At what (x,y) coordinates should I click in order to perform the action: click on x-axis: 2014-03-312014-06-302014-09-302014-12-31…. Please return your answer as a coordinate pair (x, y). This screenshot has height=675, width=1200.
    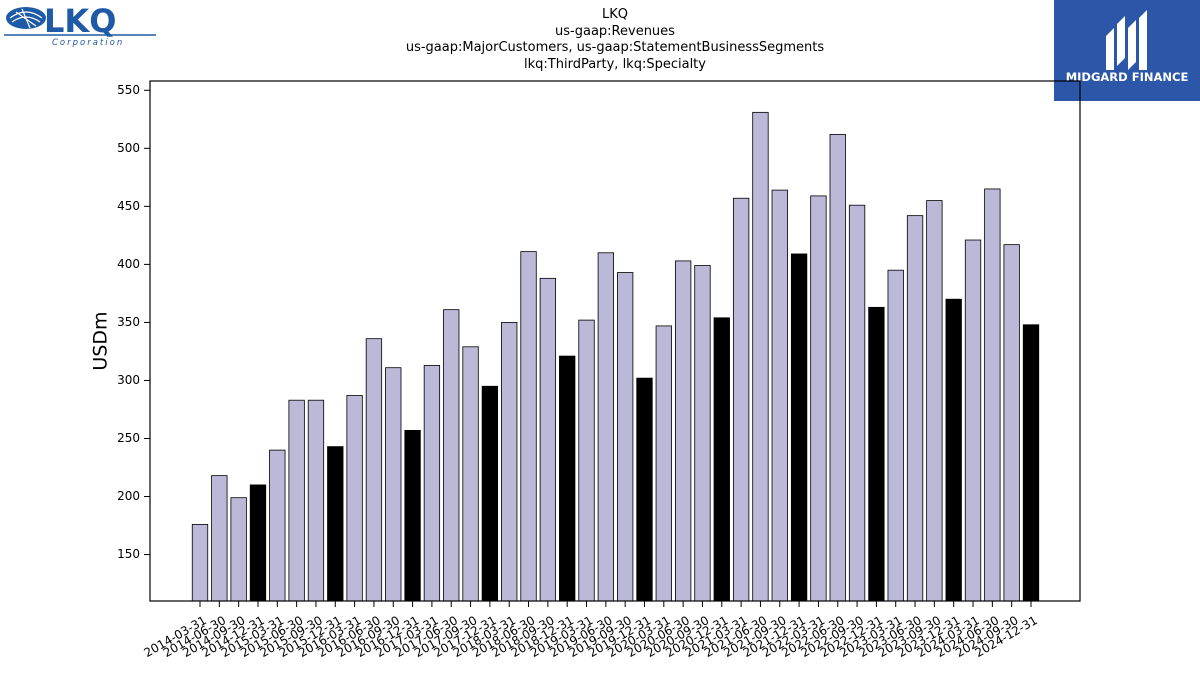
    Looking at the image, I should click on (590, 630).